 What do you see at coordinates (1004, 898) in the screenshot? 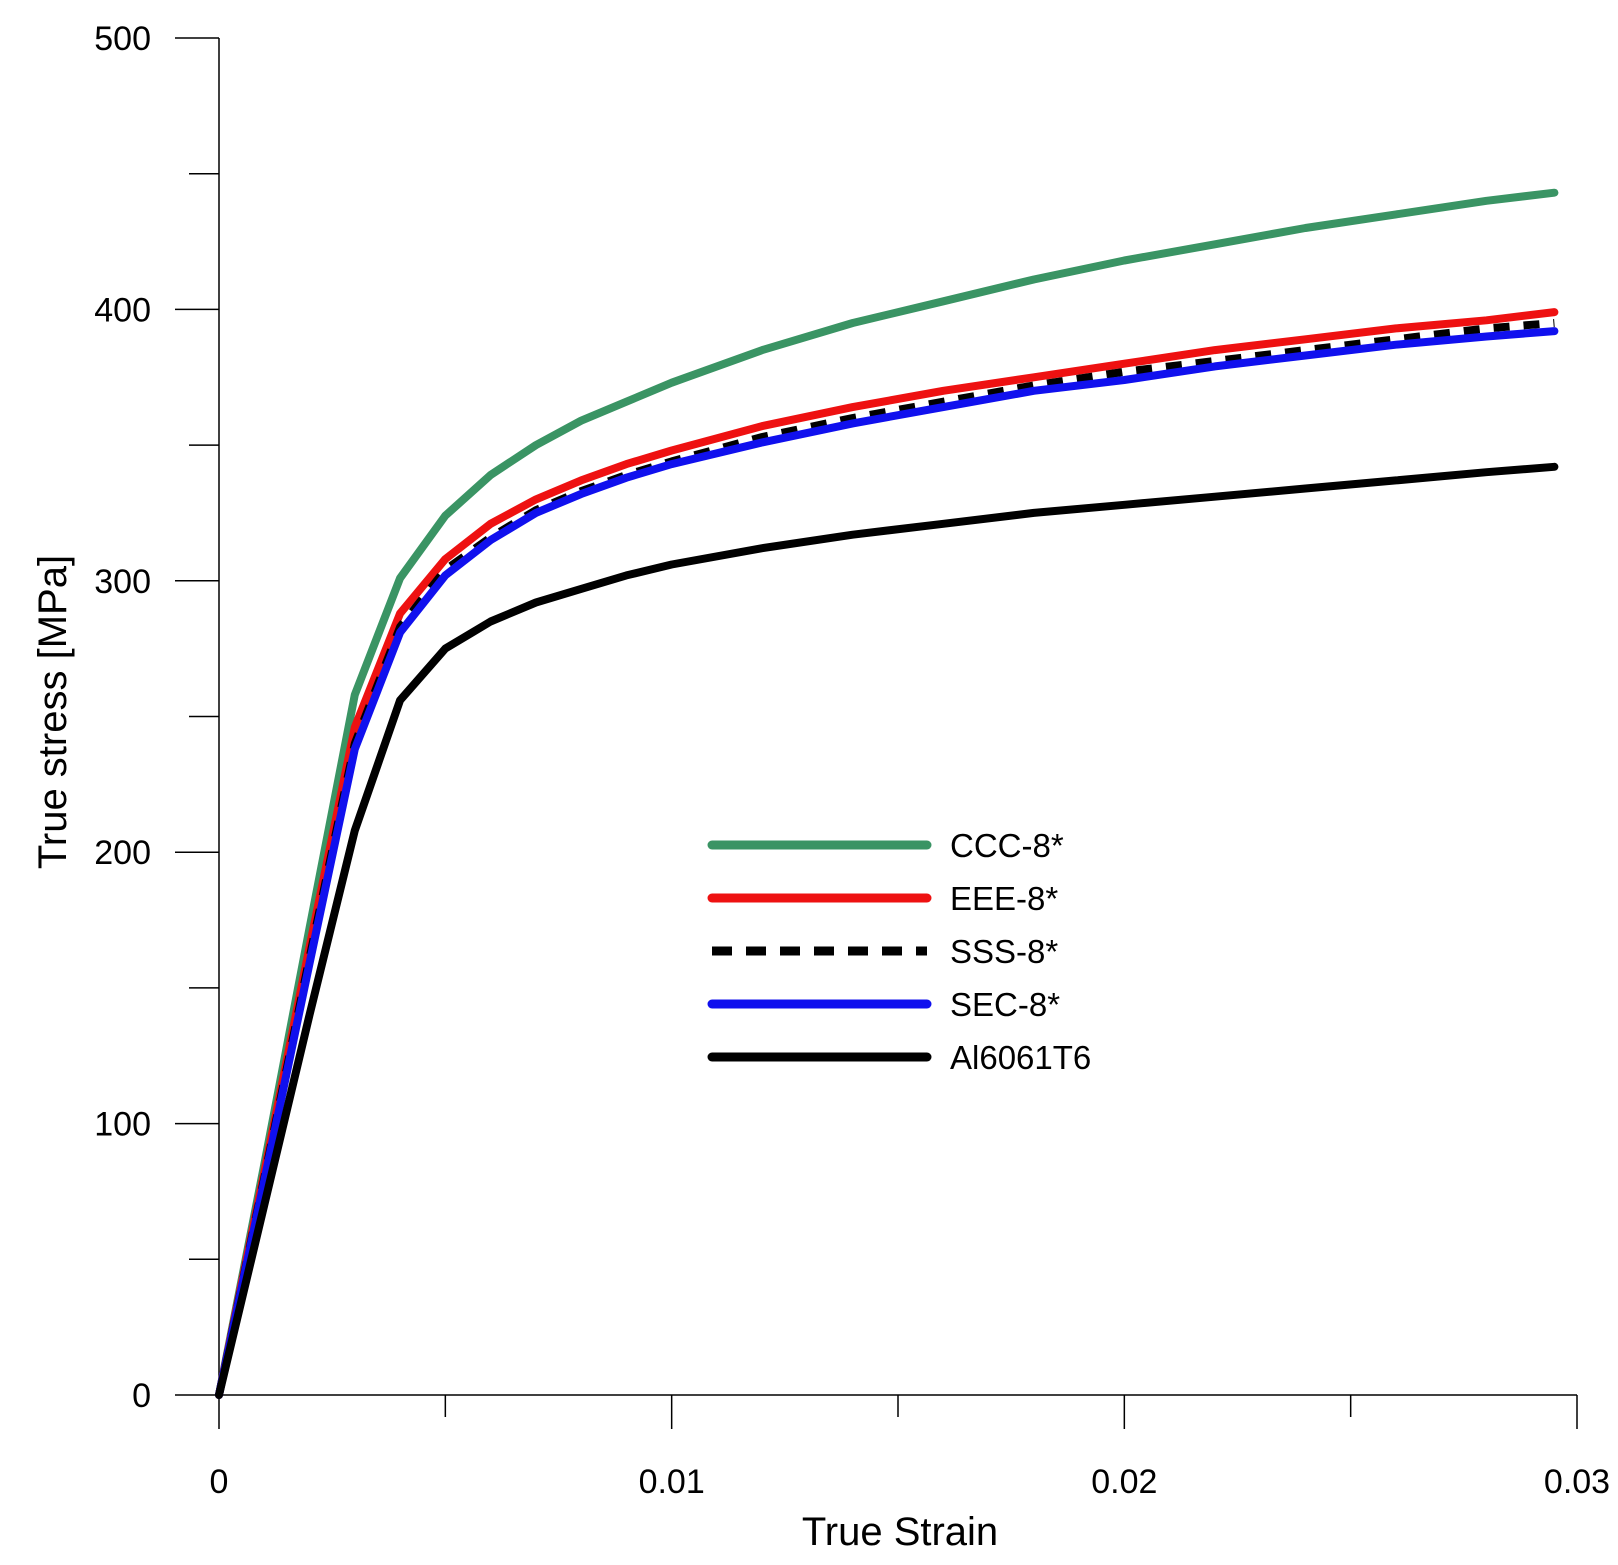
I see `legend-label: EEE-8*` at bounding box center [1004, 898].